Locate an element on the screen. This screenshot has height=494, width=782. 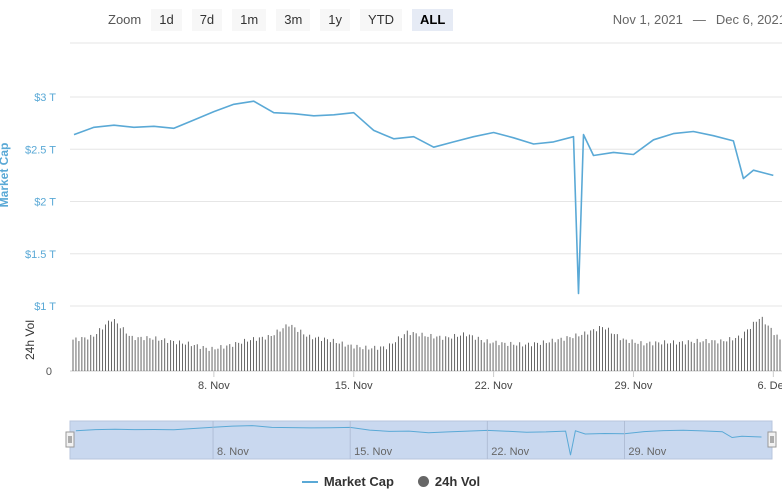
range-to: Dec 6, 2021 is located at coordinates (748, 19).